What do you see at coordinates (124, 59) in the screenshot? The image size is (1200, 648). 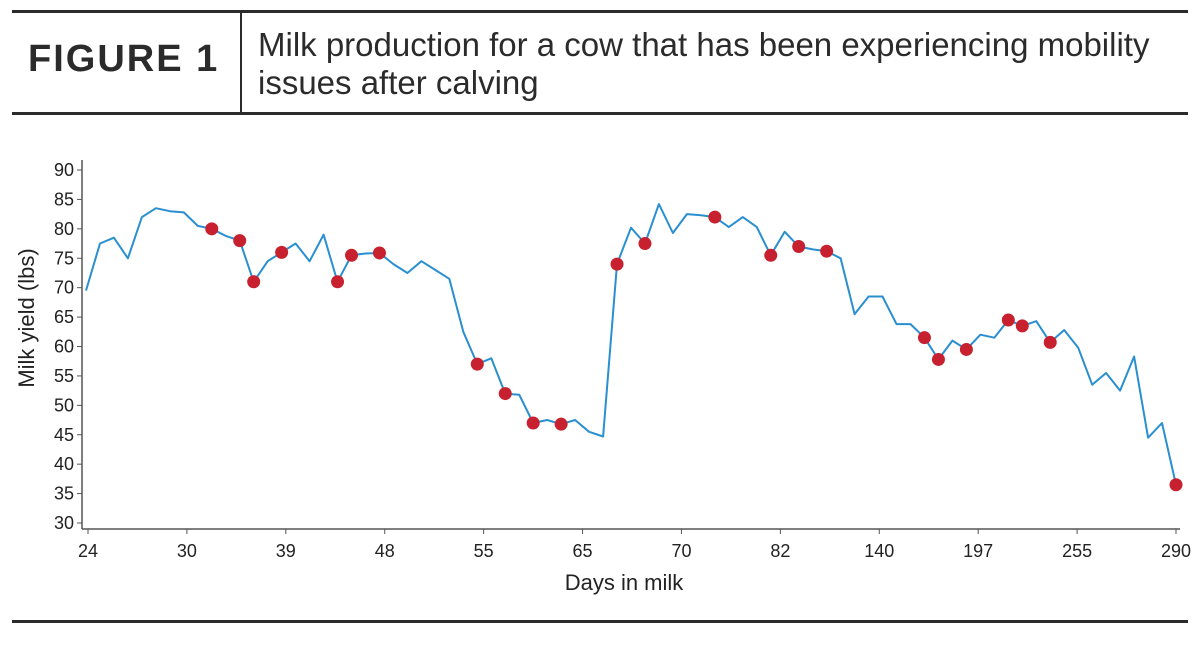 I see `figure-label: FIGURE 1` at bounding box center [124, 59].